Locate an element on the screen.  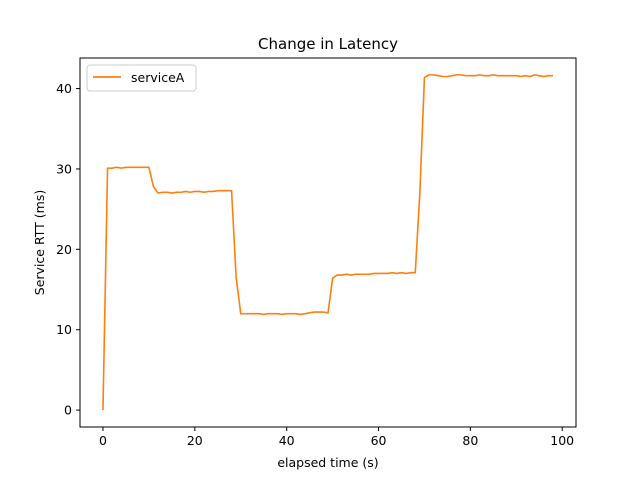
x-axis-label: elapsed time (s) is located at coordinates (327, 462).